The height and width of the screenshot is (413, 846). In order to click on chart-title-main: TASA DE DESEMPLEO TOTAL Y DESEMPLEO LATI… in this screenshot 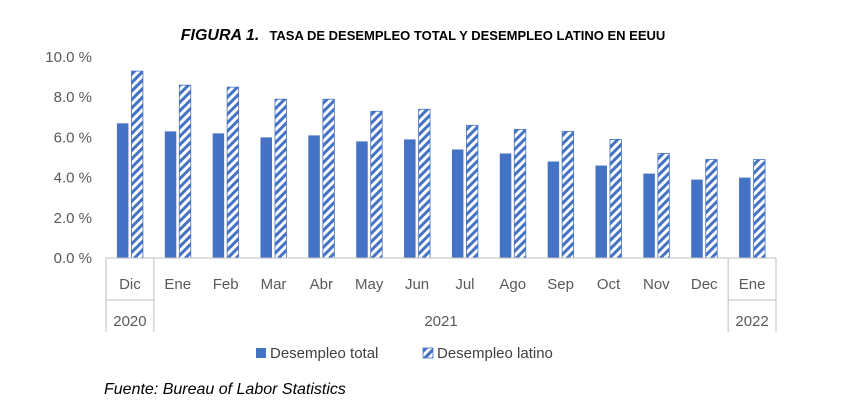, I will do `click(467, 35)`.